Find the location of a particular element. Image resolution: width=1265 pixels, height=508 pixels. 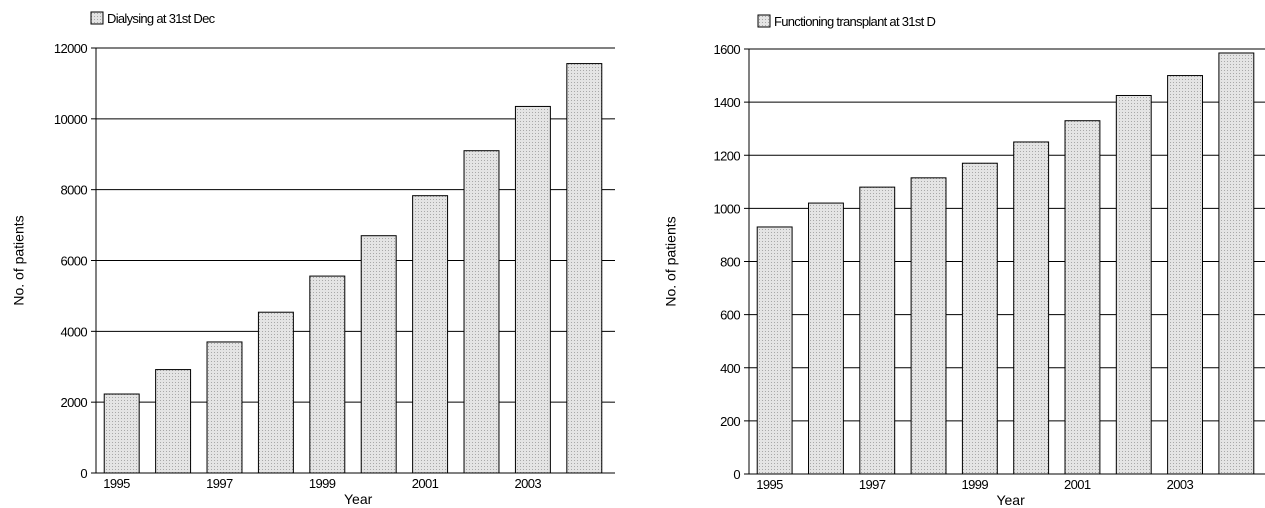

y-tick-label: 8000 is located at coordinates (73, 190).